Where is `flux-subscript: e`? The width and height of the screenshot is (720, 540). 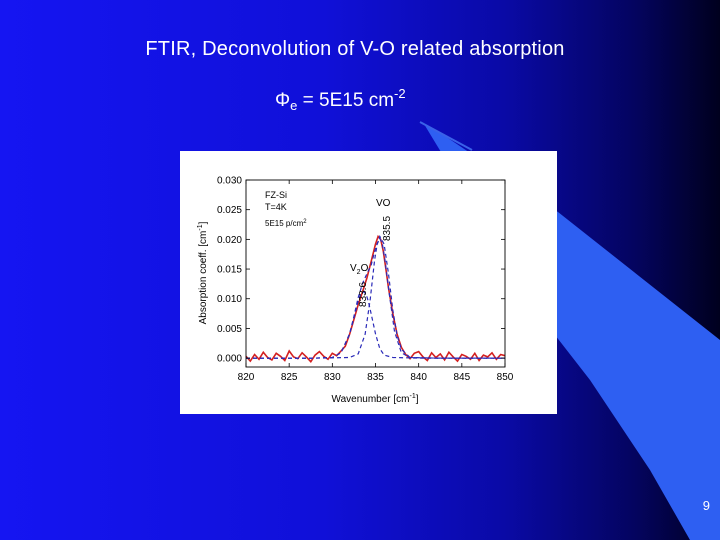 flux-subscript: e is located at coordinates (294, 105).